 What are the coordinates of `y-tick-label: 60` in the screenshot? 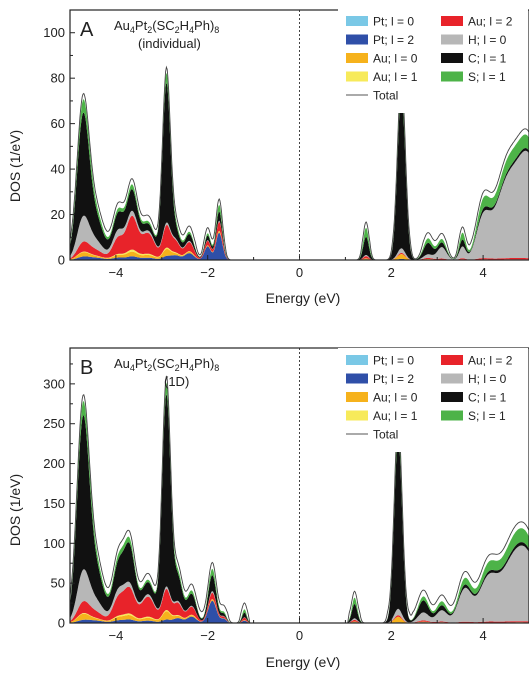 It's located at (58, 123).